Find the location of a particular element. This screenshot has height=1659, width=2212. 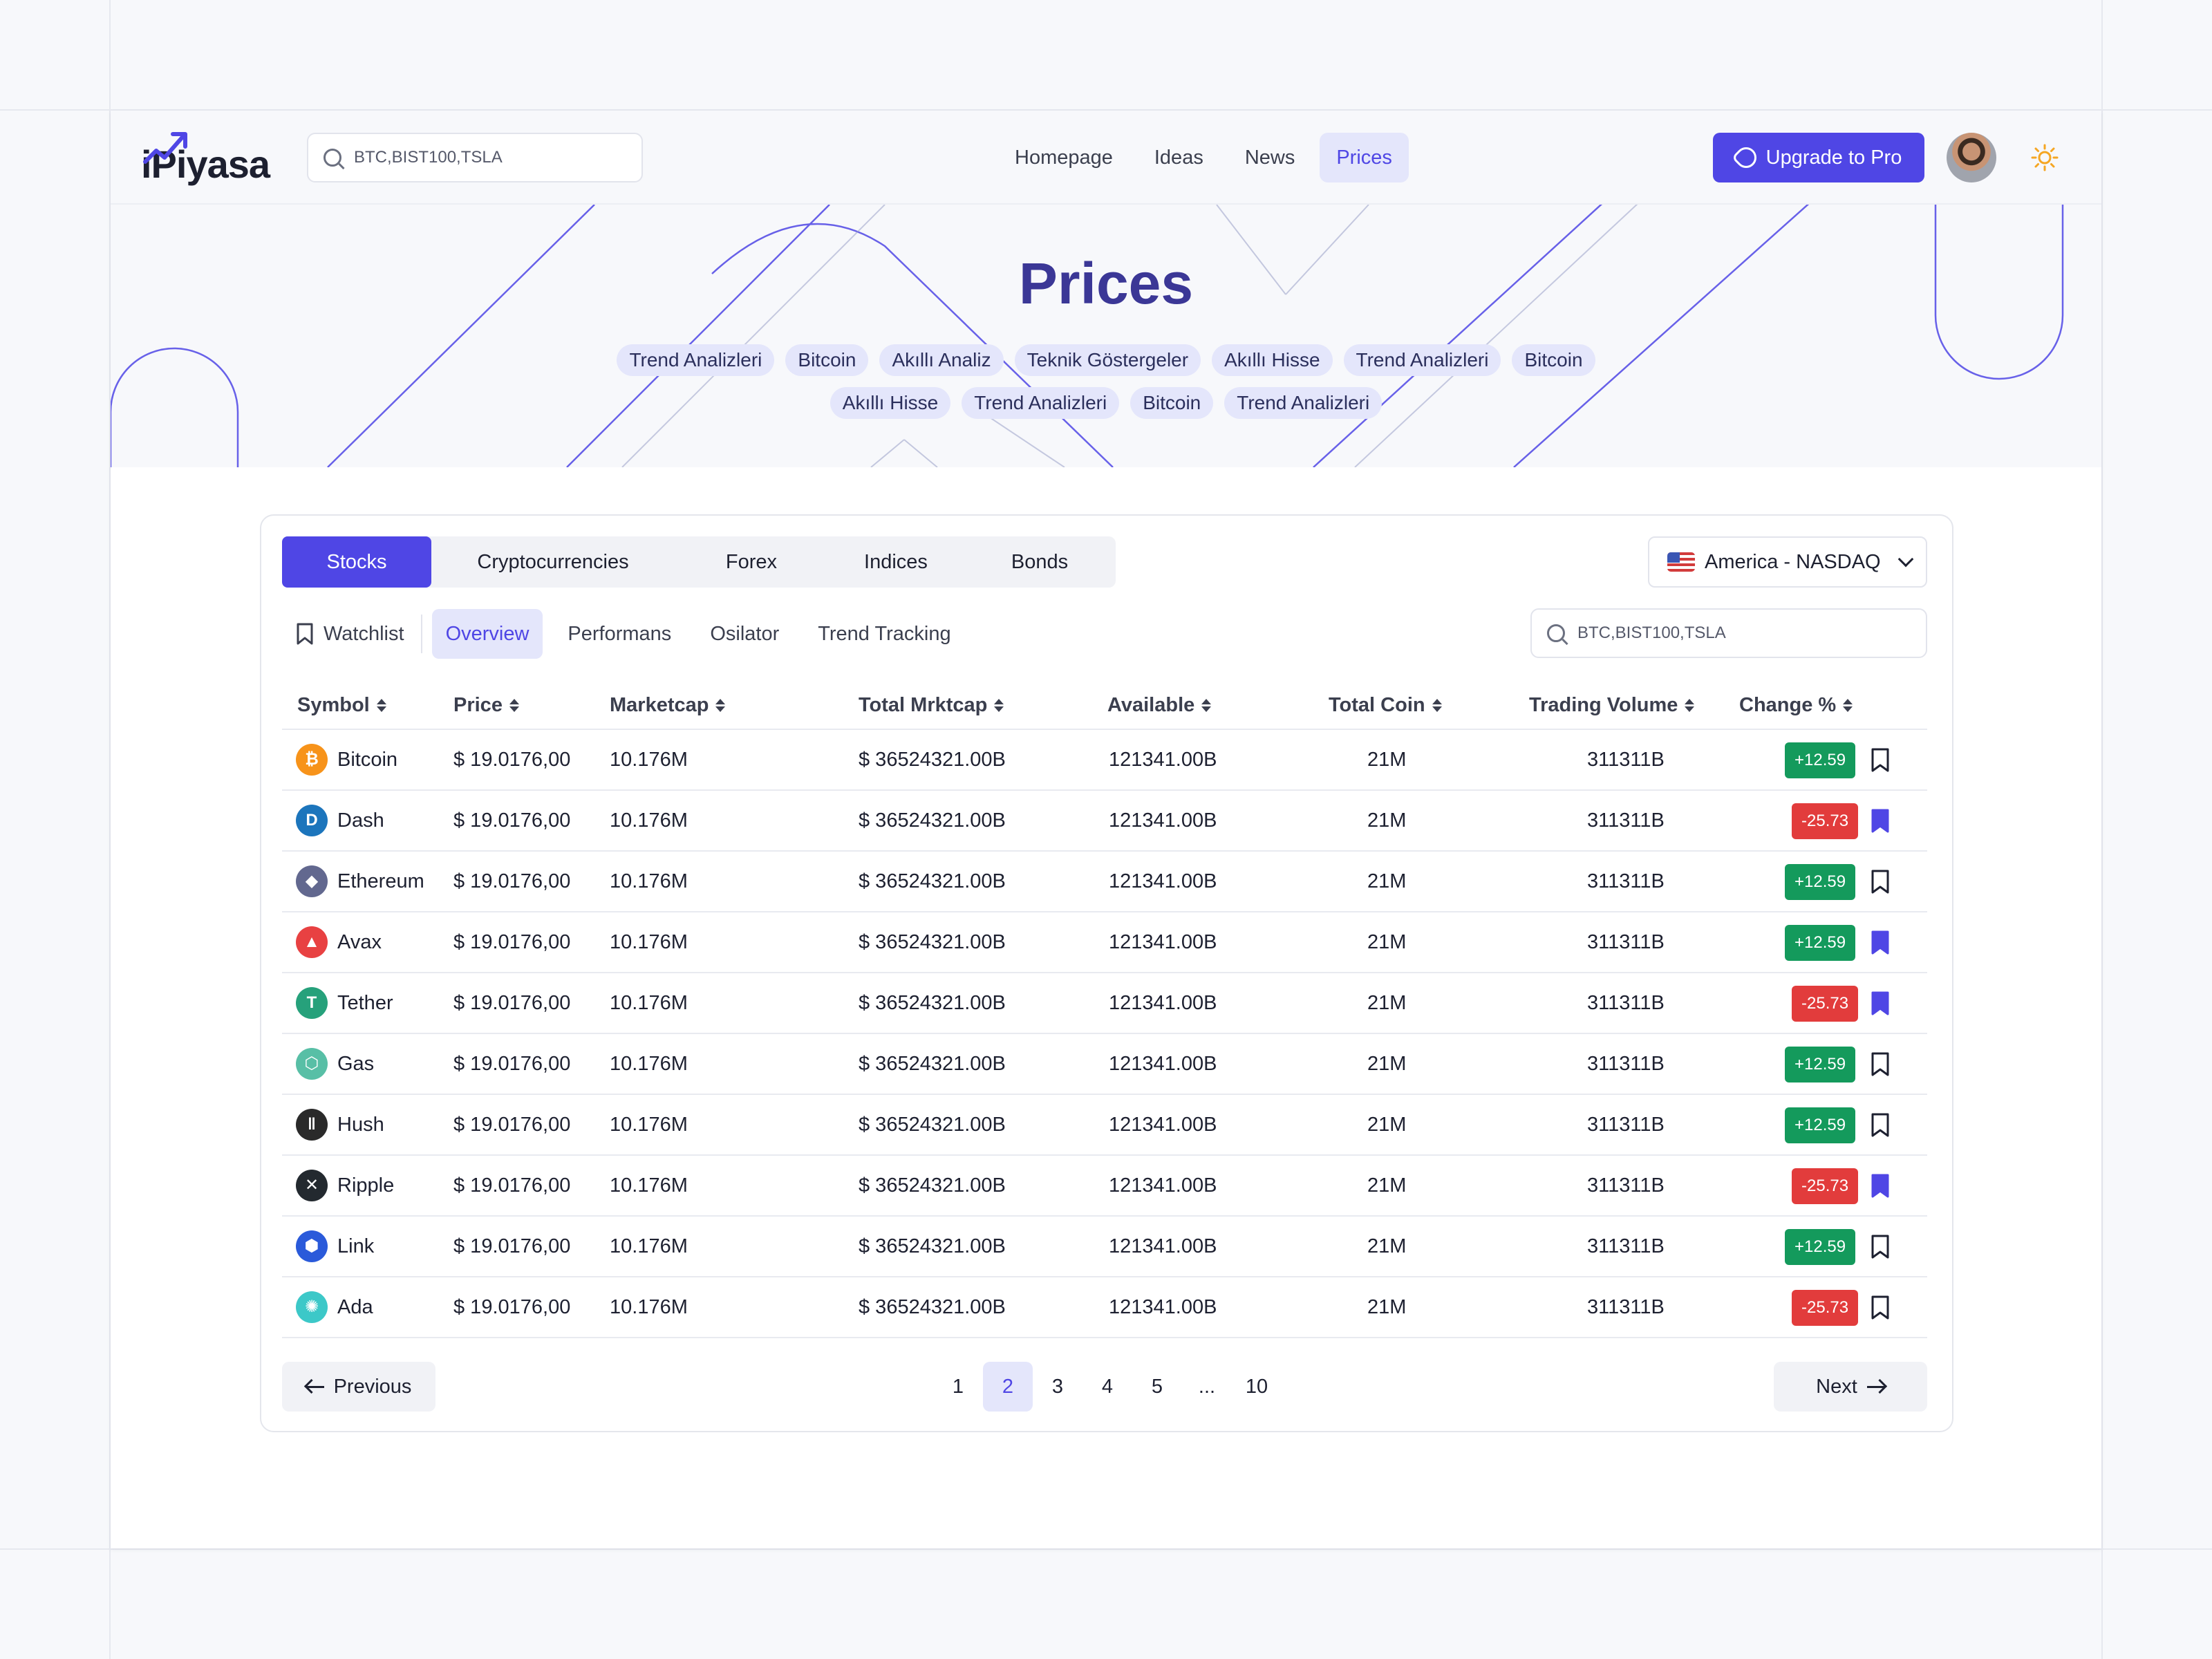

col-change: Change % is located at coordinates (1796, 705).